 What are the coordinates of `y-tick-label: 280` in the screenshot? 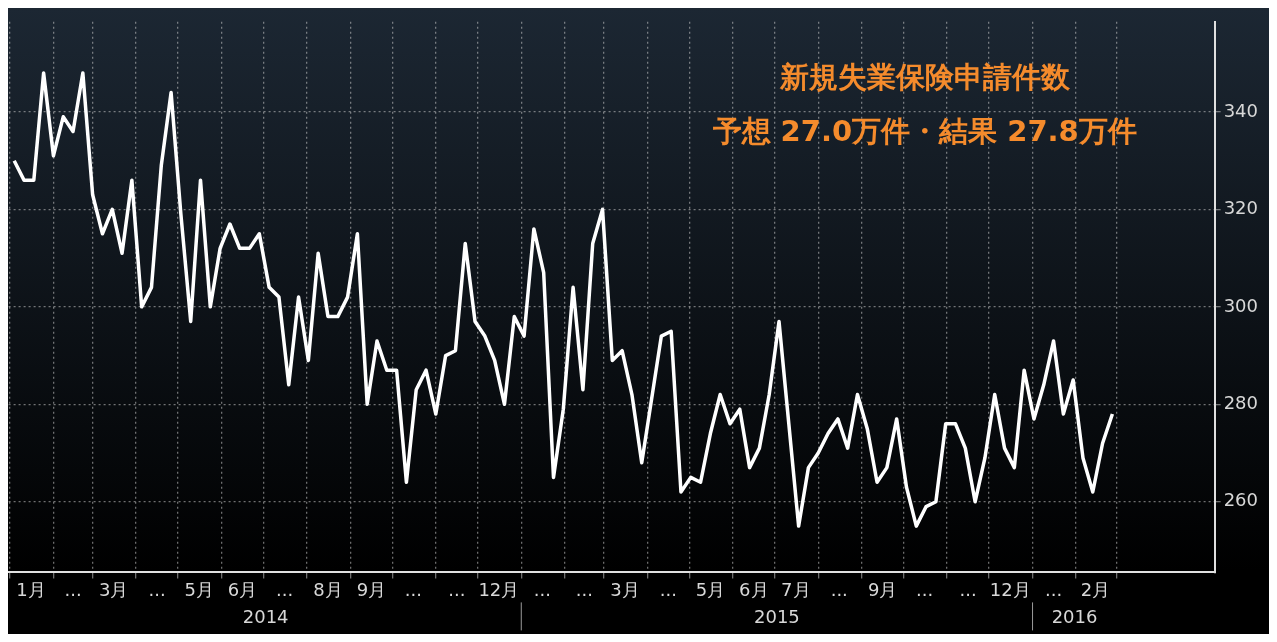 It's located at (1240, 402).